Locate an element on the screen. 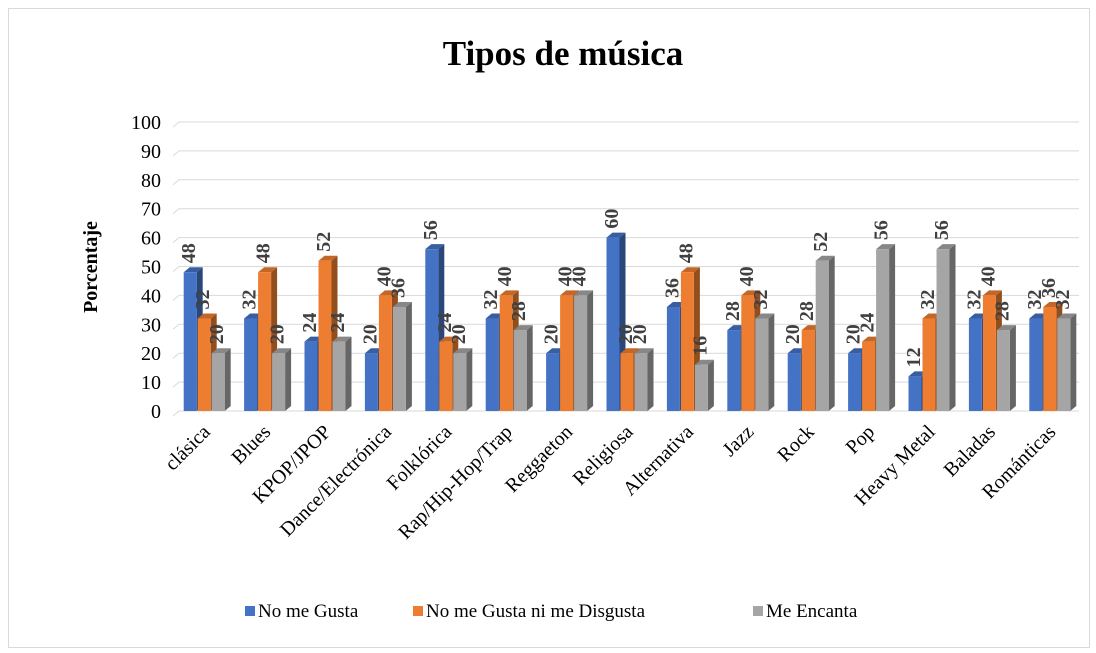  legend-item: No me Gusta is located at coordinates (302, 611).